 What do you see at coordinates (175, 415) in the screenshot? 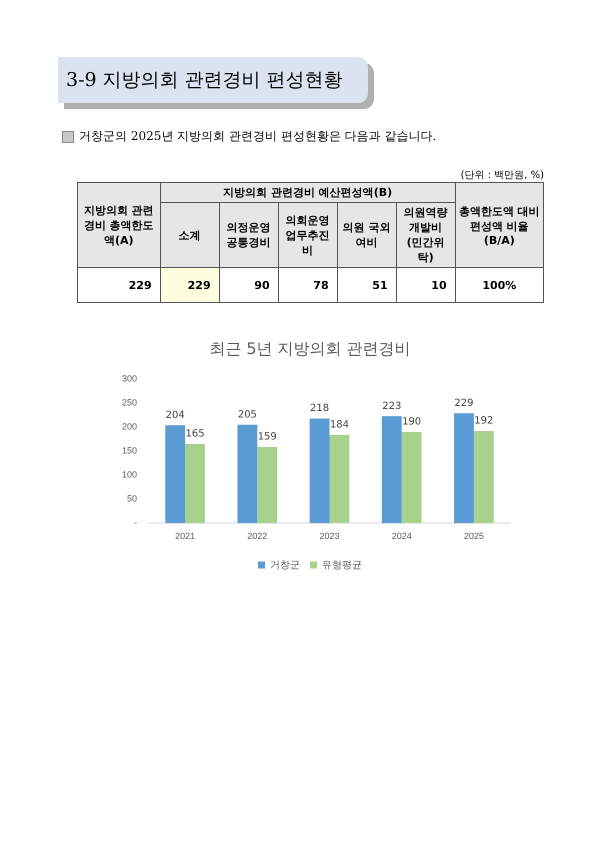
I see `data-label: 204` at bounding box center [175, 415].